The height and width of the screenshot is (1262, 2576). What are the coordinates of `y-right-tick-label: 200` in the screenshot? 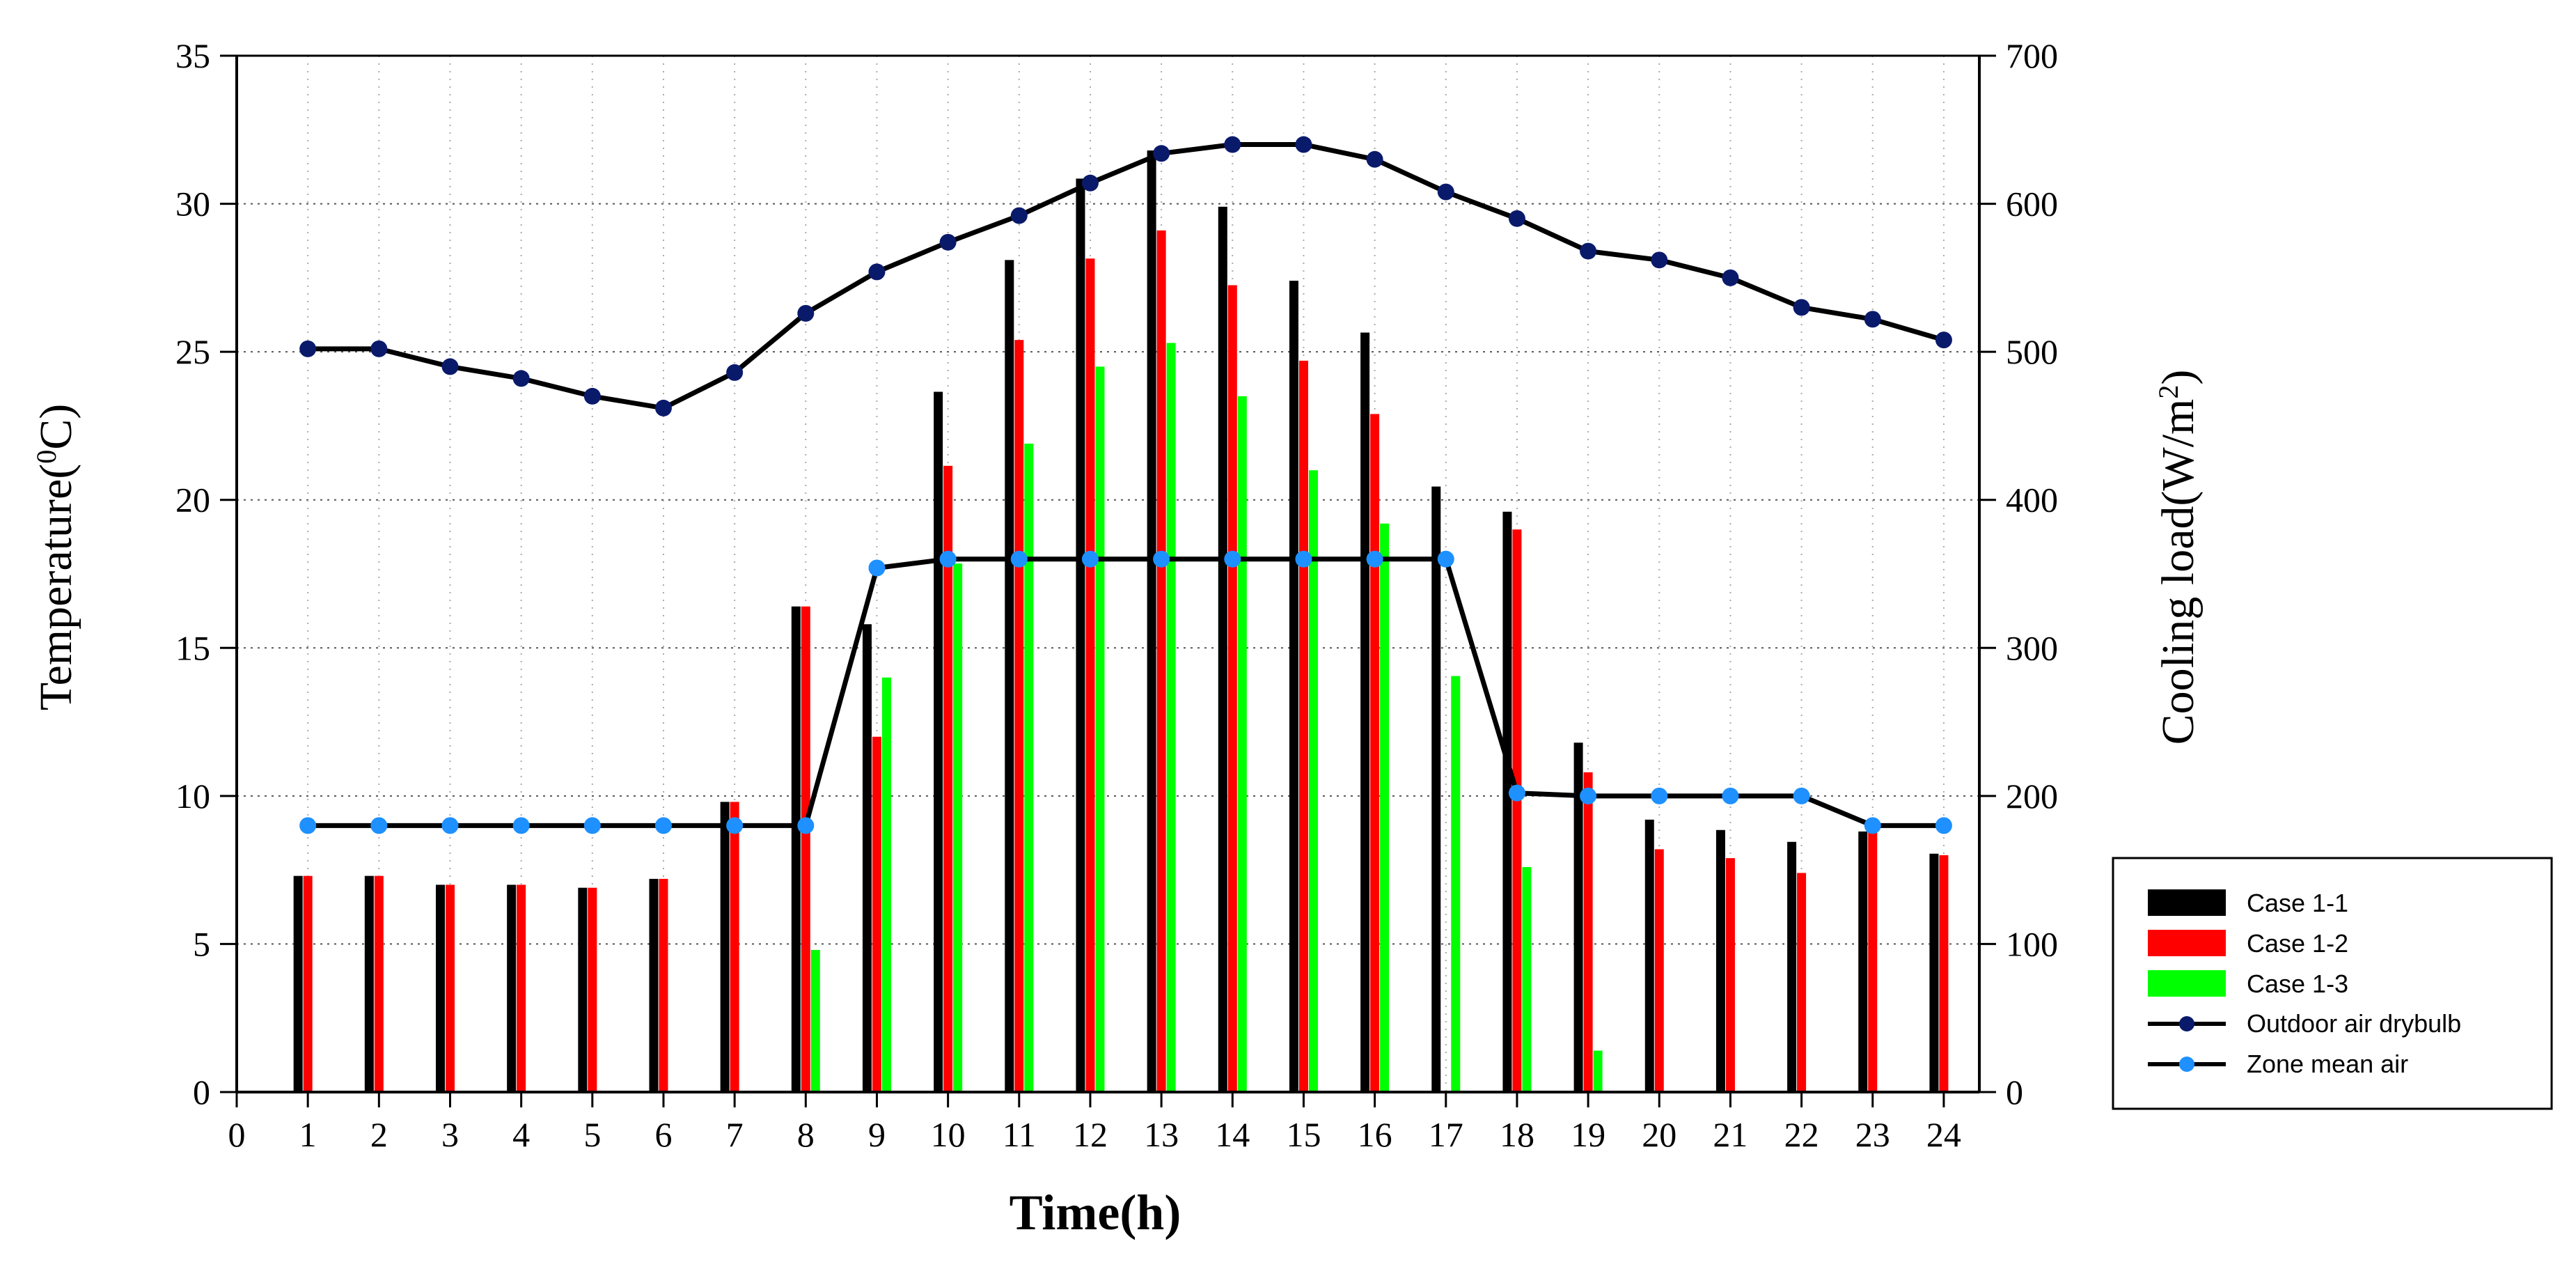 It's located at (2032, 797).